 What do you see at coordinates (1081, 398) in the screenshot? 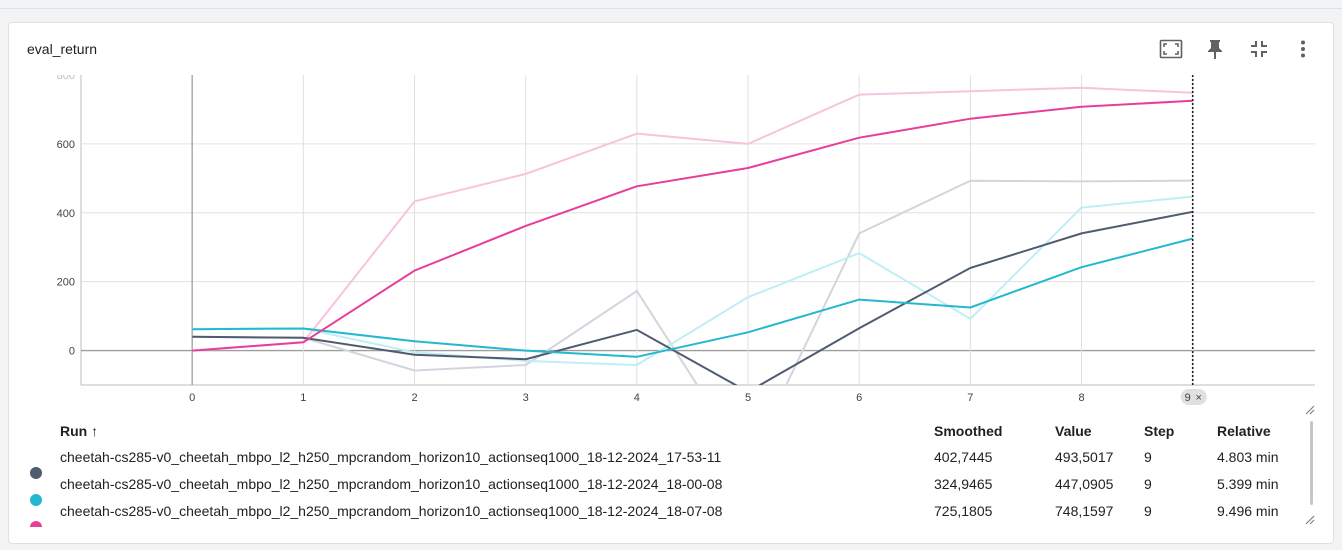
I see `x-tick-label: 8` at bounding box center [1081, 398].